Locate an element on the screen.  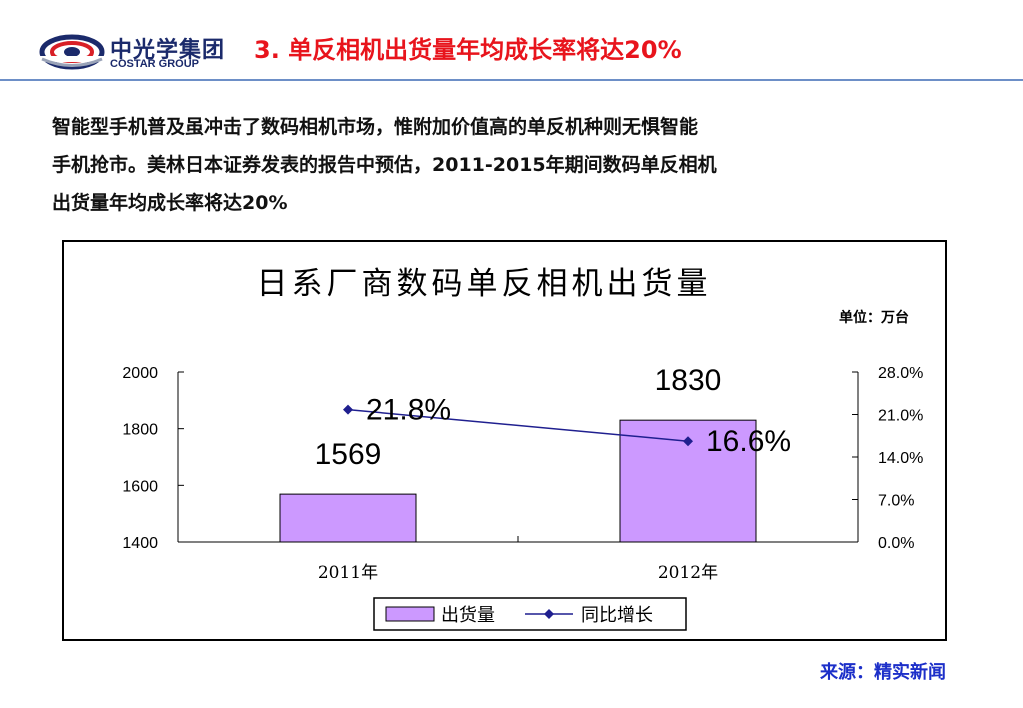
slide-header: 中光学集团 COSTAR GROUP 3. 单反相机出货量年均成长率将达20% is located at coordinates (511, 41).